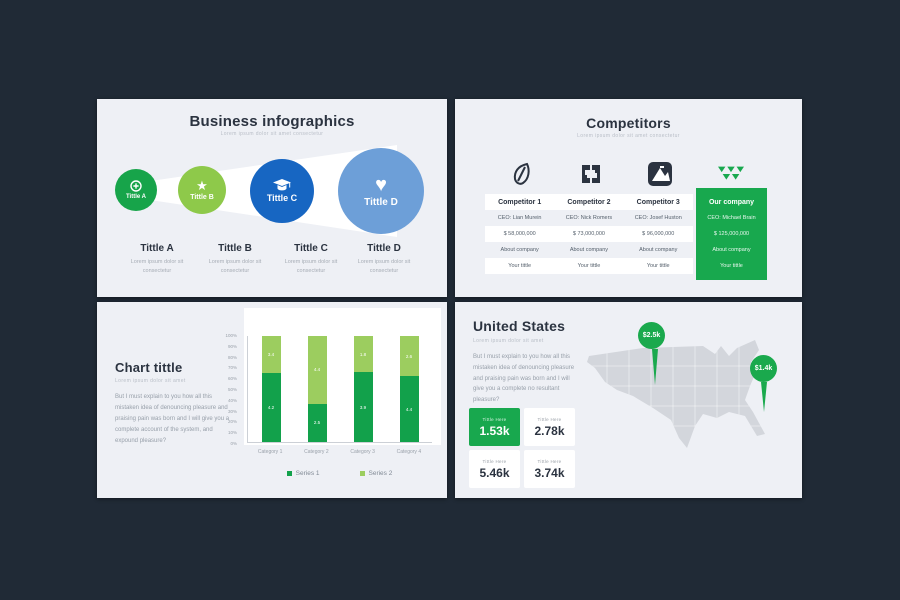 Image resolution: width=900 pixels, height=600 pixels. I want to click on series1-segment: 4.2, so click(271, 407).